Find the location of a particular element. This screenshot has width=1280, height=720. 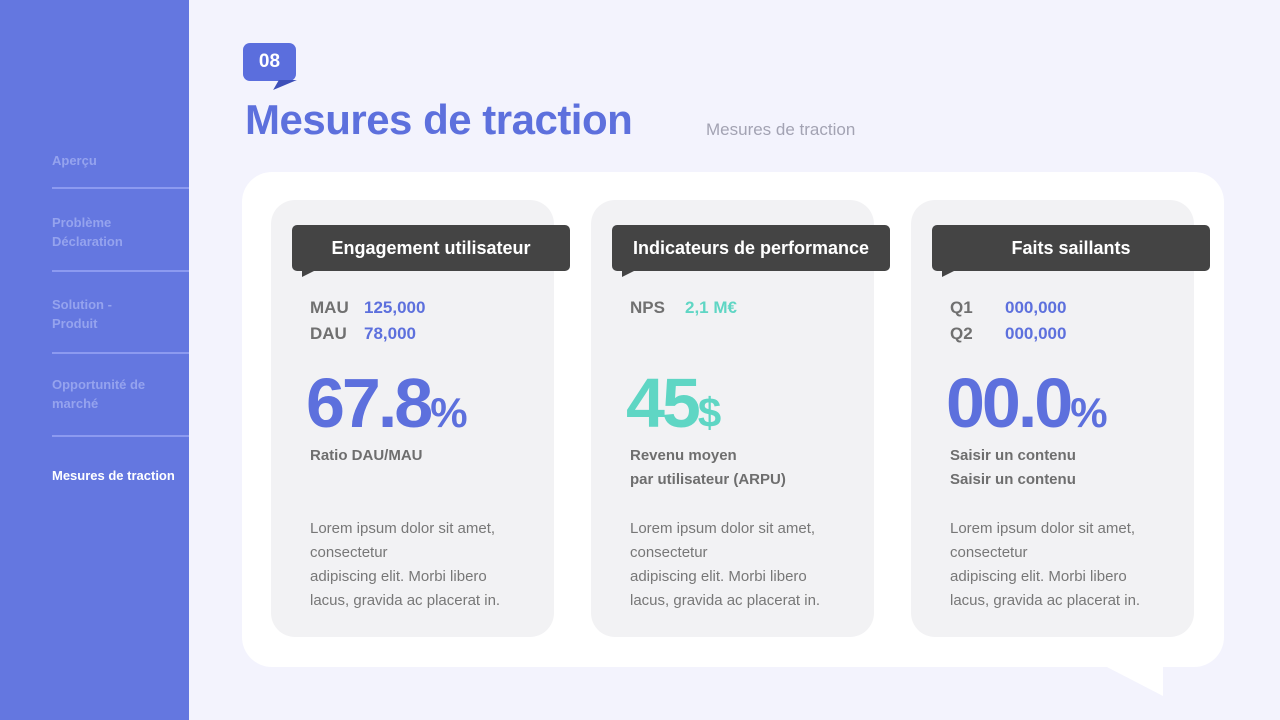

metric-key: Q1 is located at coordinates (961, 307).